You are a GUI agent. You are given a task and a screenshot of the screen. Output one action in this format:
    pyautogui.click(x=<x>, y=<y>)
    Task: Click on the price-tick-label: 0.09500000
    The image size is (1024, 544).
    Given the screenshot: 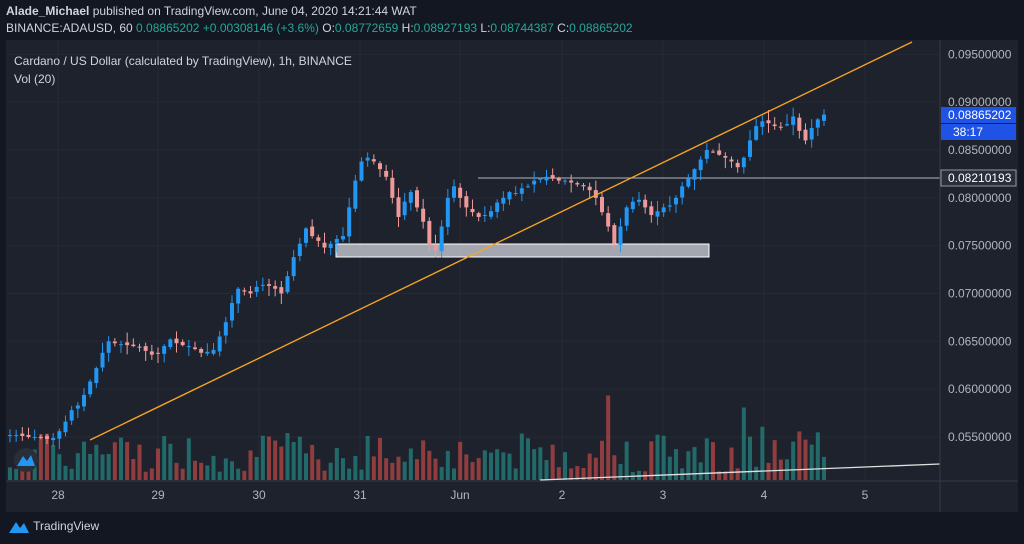 What is the action you would take?
    pyautogui.click(x=980, y=54)
    